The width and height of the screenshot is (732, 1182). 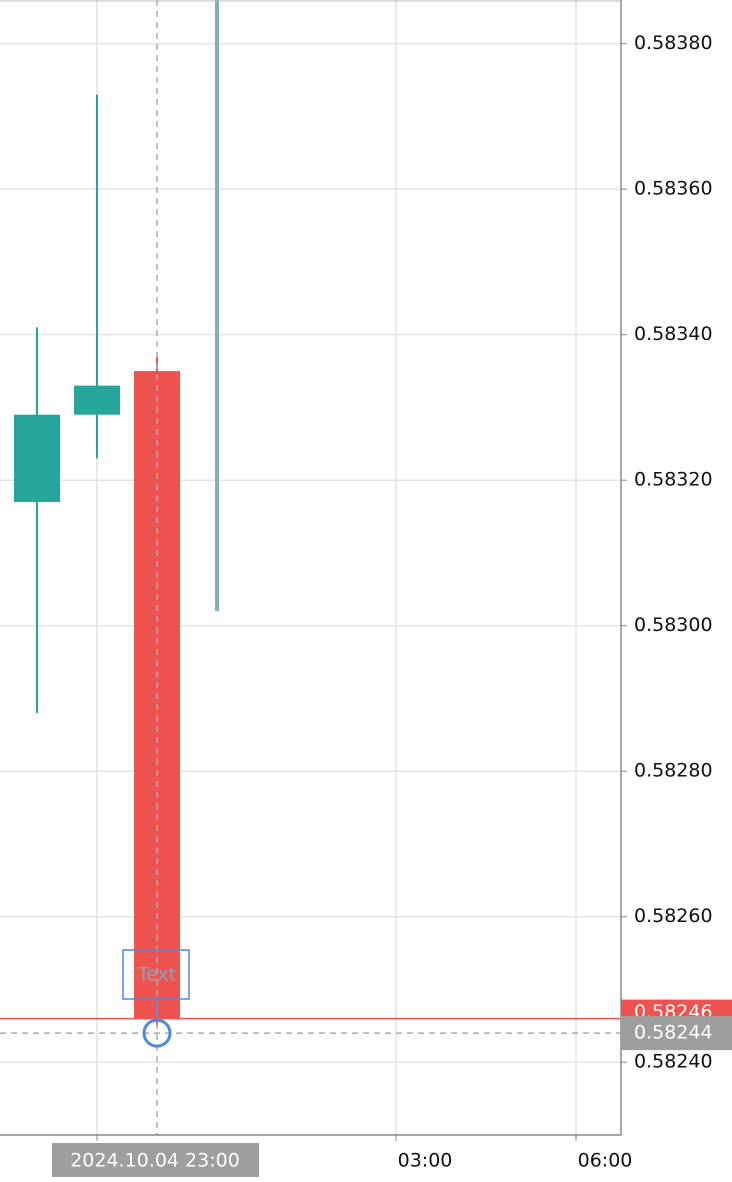 I want to click on y-tick-label: 0.58340, so click(x=673, y=334).